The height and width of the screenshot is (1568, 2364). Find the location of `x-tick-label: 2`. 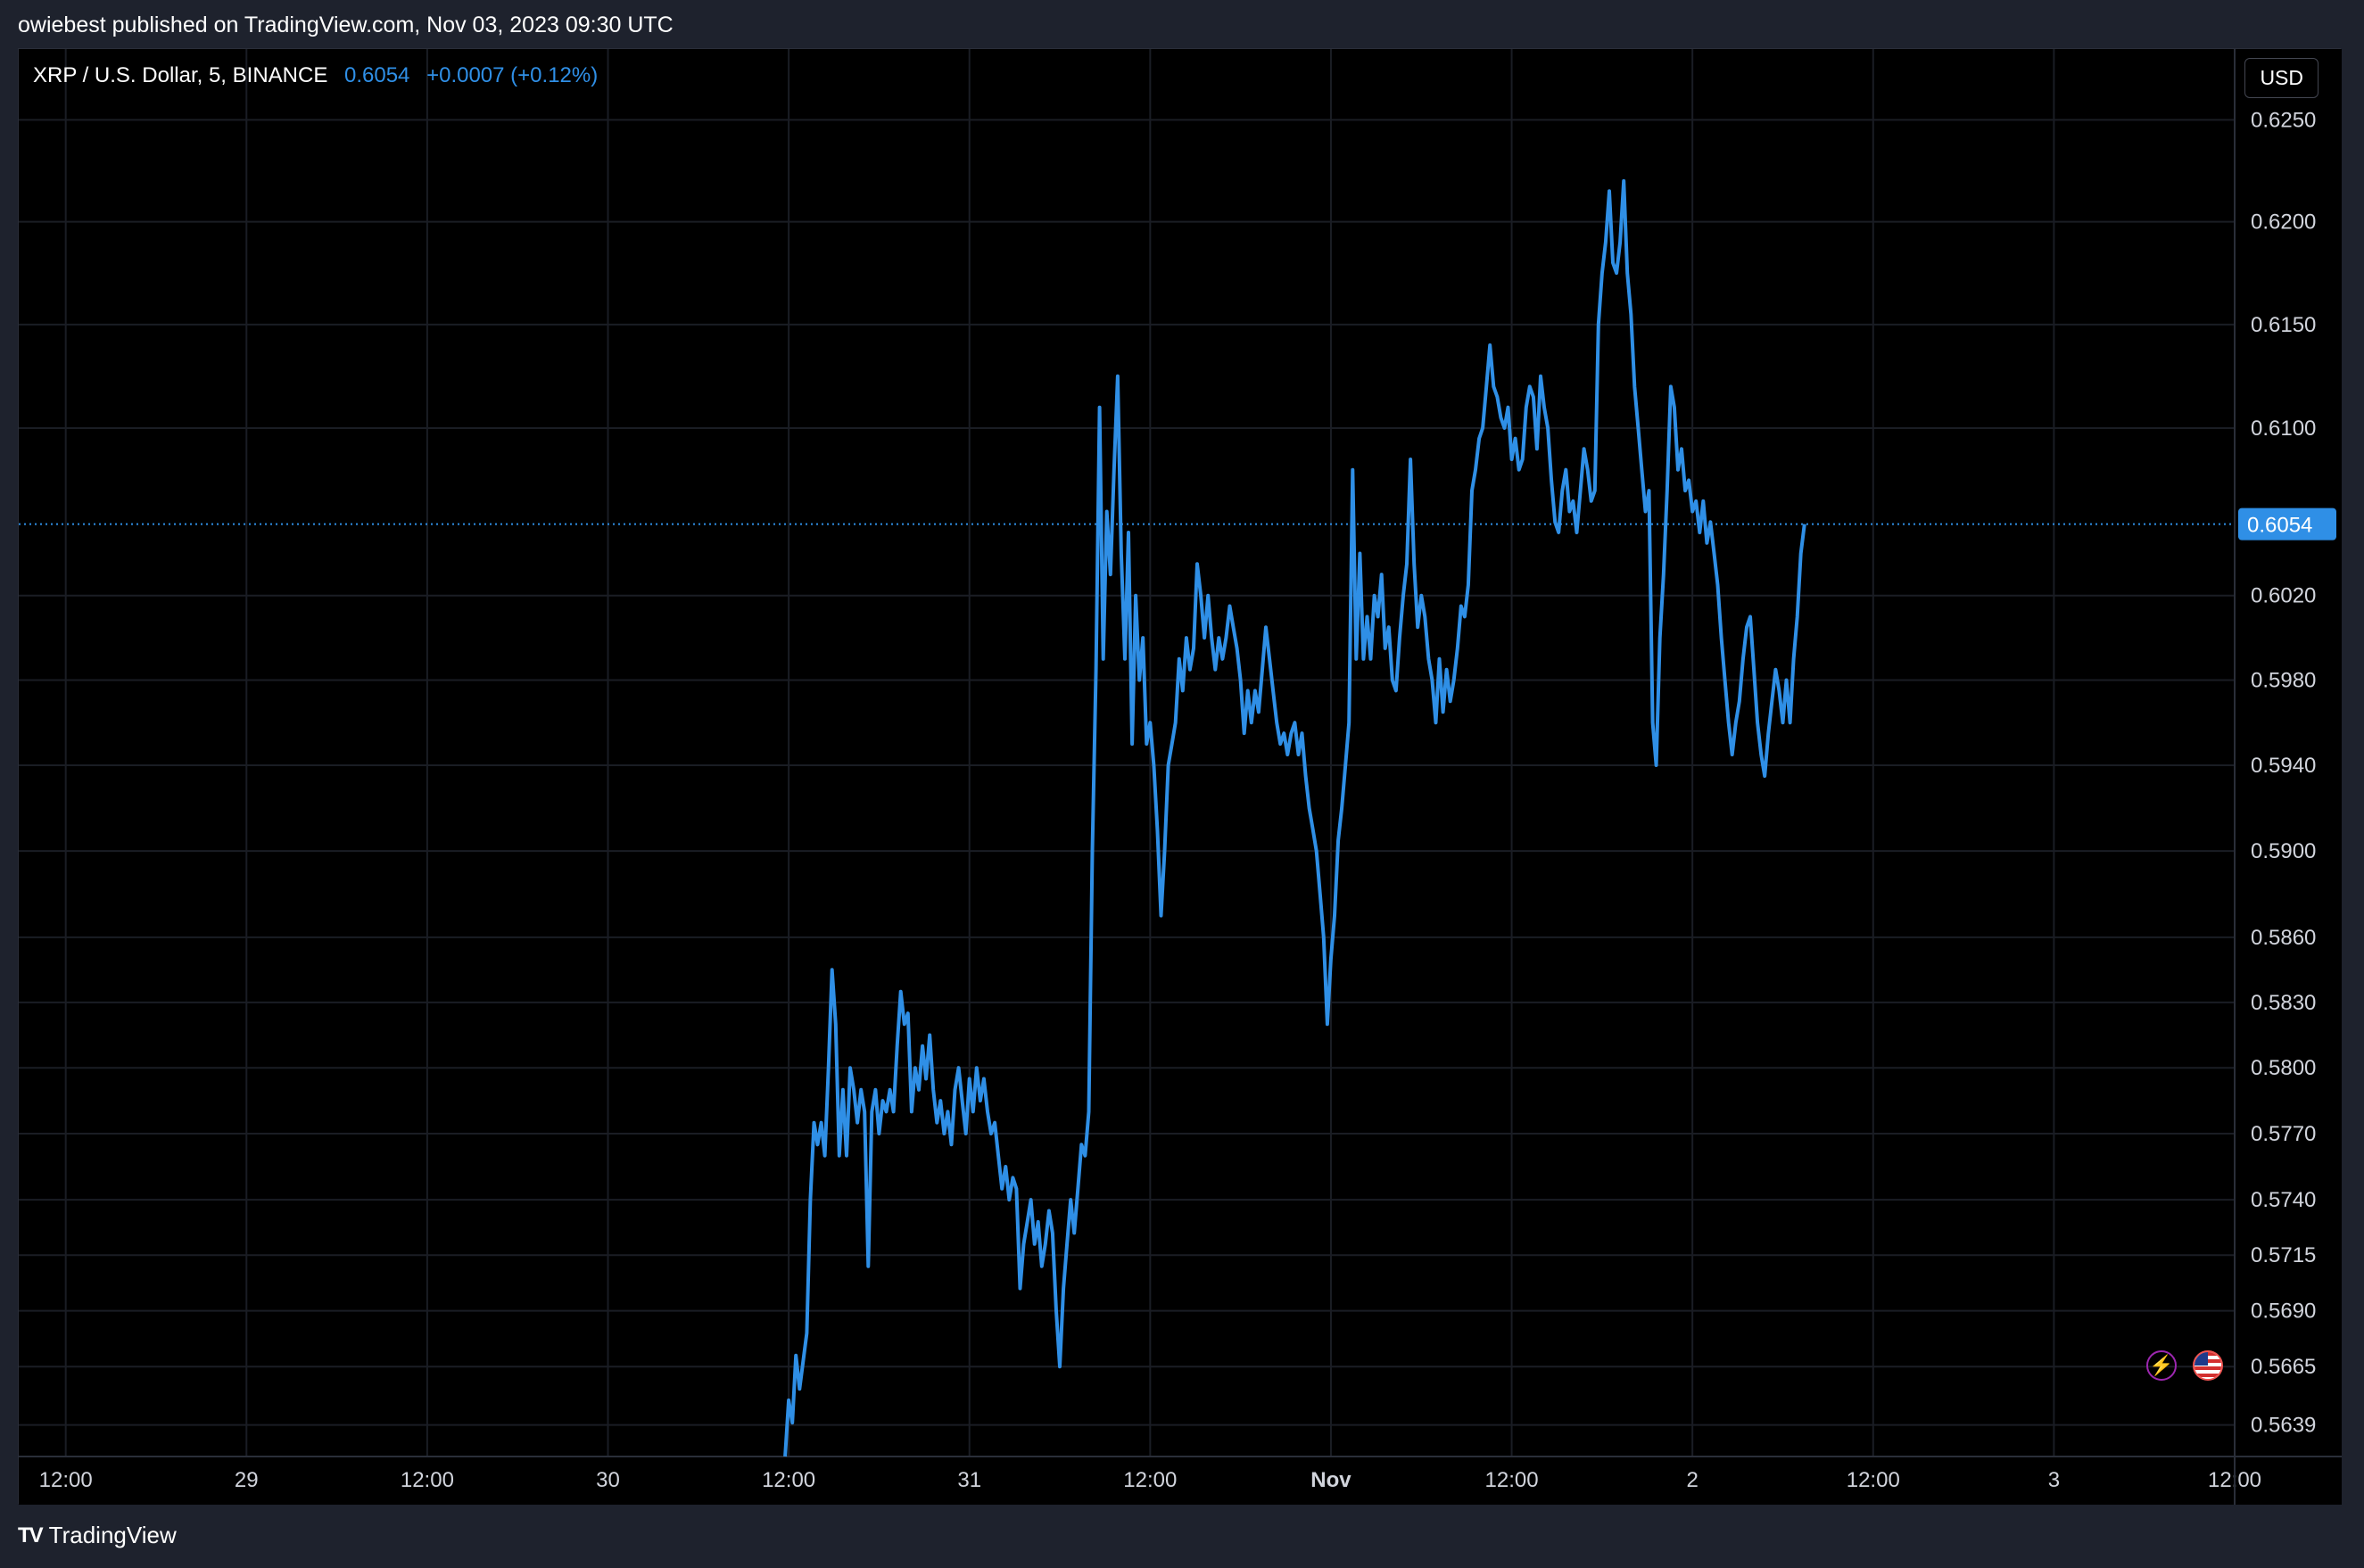

x-tick-label: 2 is located at coordinates (1692, 1480).